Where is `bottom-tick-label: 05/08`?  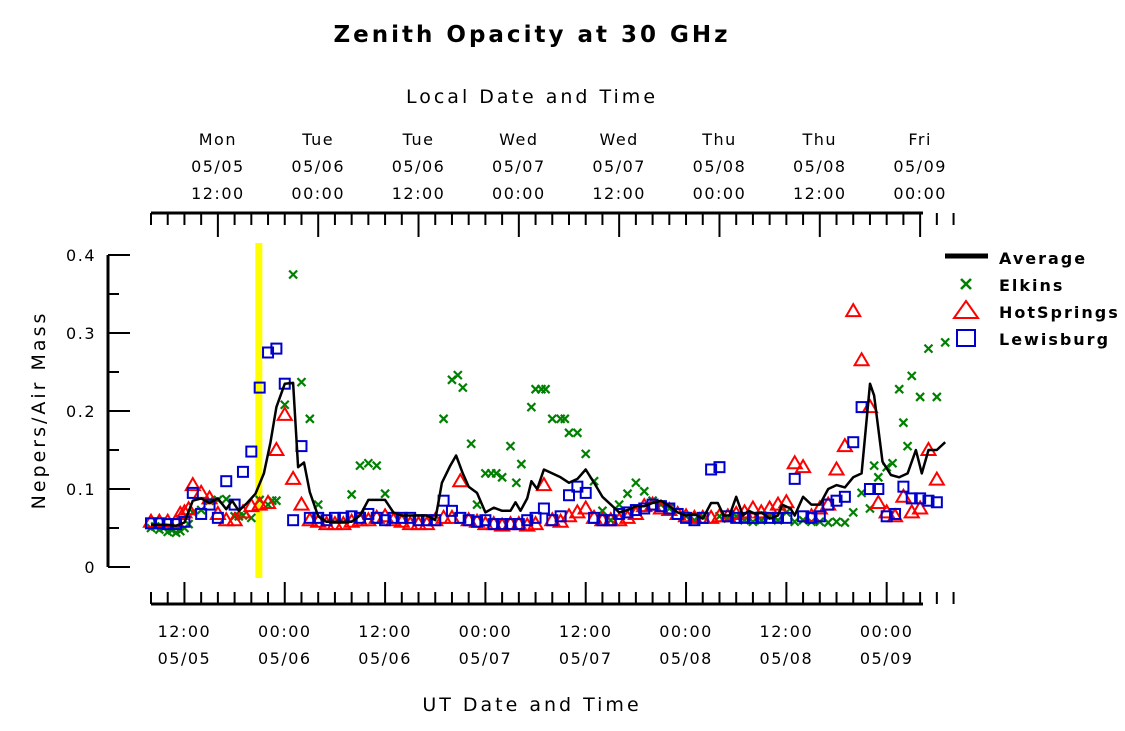 bottom-tick-label: 05/08 is located at coordinates (787, 658).